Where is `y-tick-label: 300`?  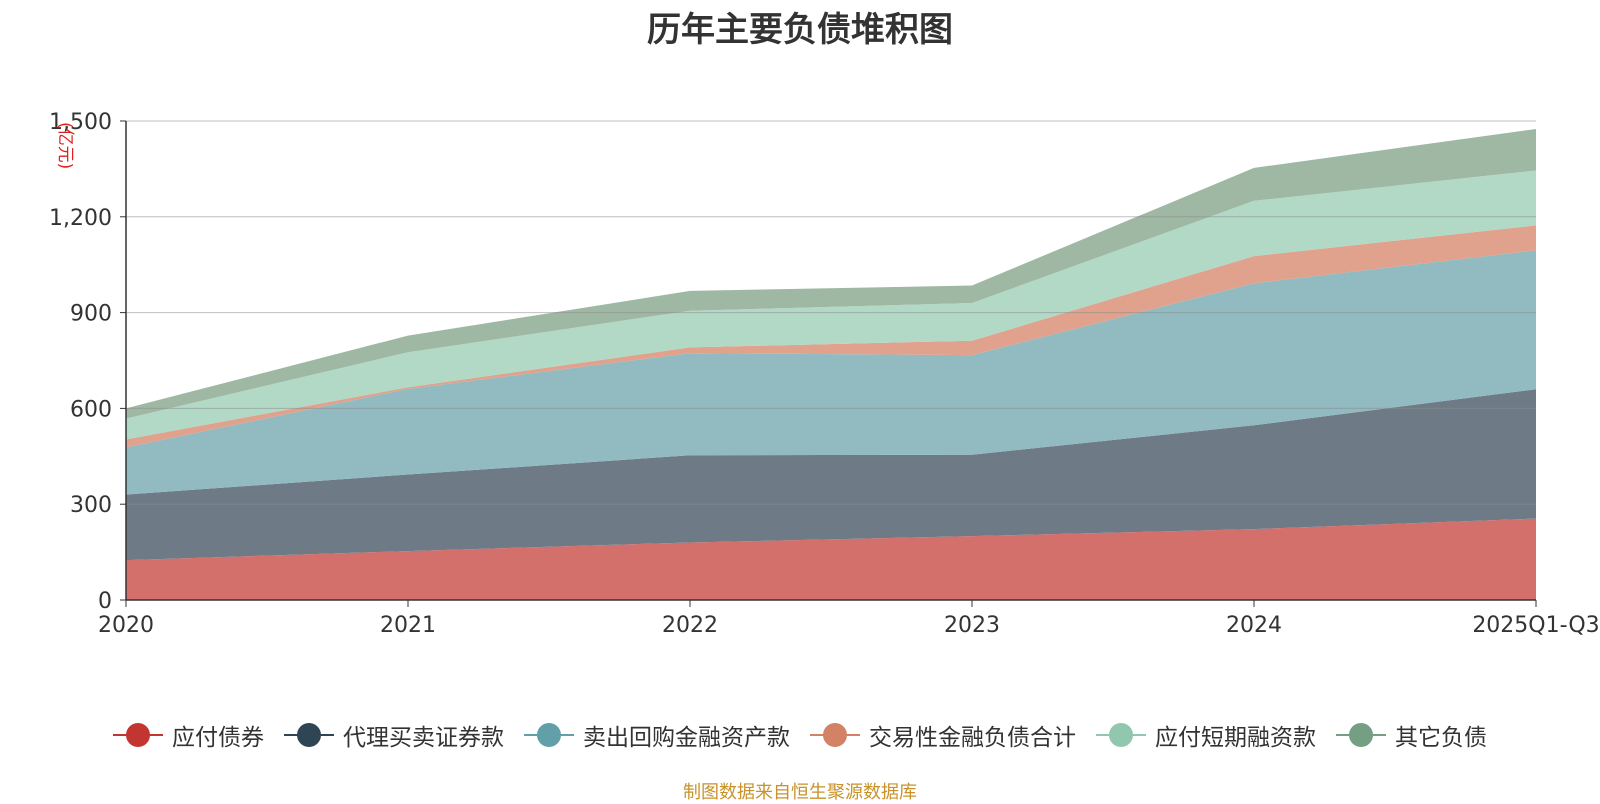 y-tick-label: 300 is located at coordinates (91, 505).